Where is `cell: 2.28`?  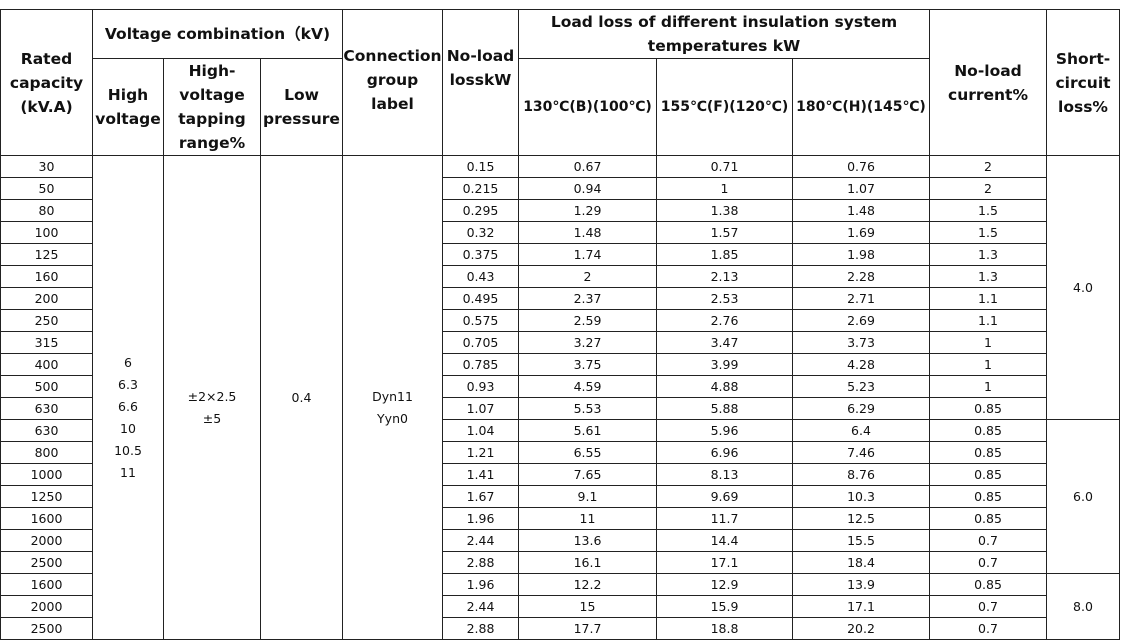
cell: 2.28 is located at coordinates (861, 276).